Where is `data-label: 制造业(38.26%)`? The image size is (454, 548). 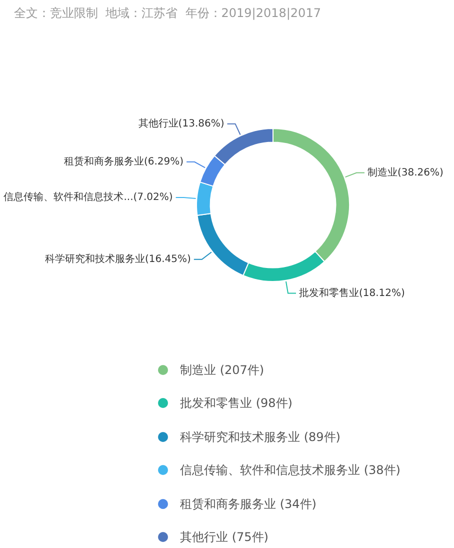
data-label: 制造业(38.26%) is located at coordinates (405, 172).